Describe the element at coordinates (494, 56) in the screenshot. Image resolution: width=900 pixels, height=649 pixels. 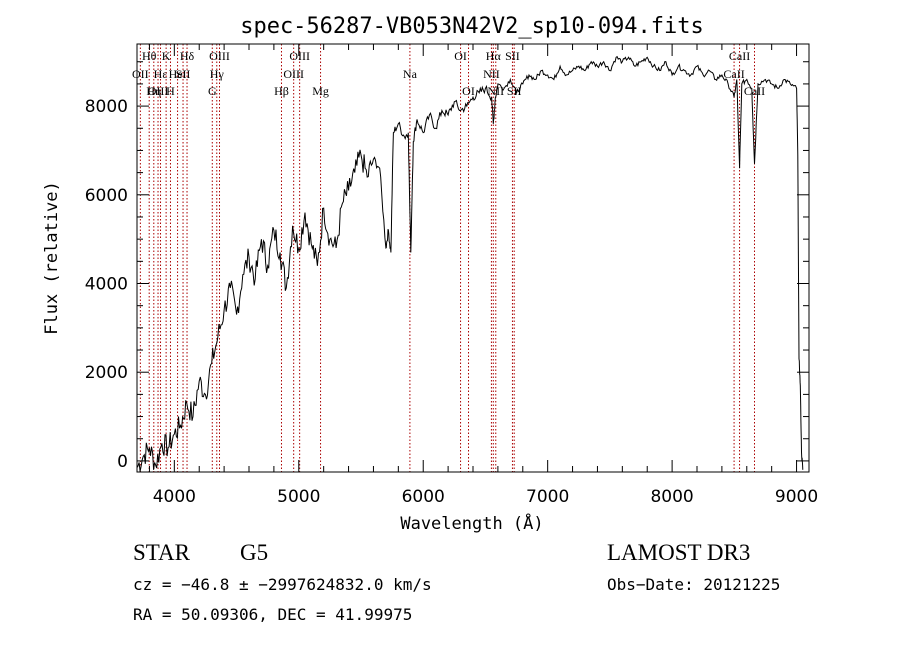
I see `line-label-20: Hα` at that location.